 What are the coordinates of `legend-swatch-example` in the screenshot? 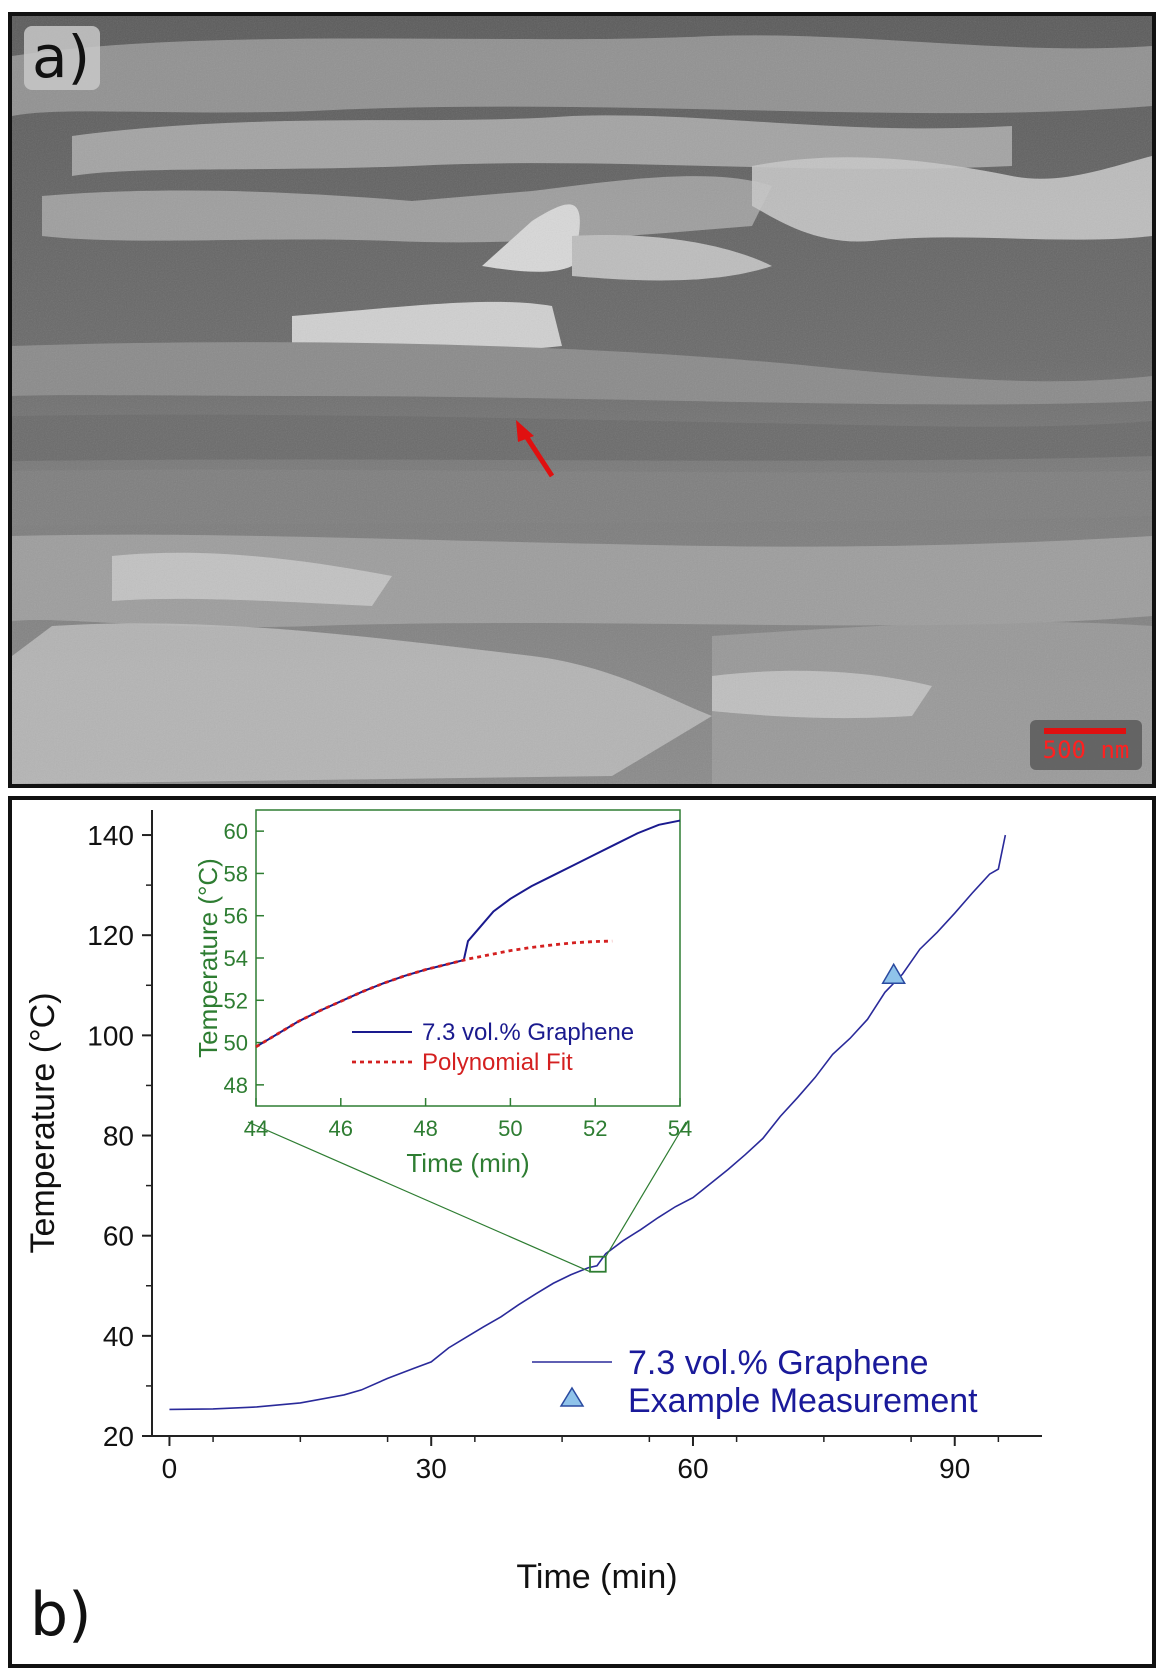 It's located at (572, 1396).